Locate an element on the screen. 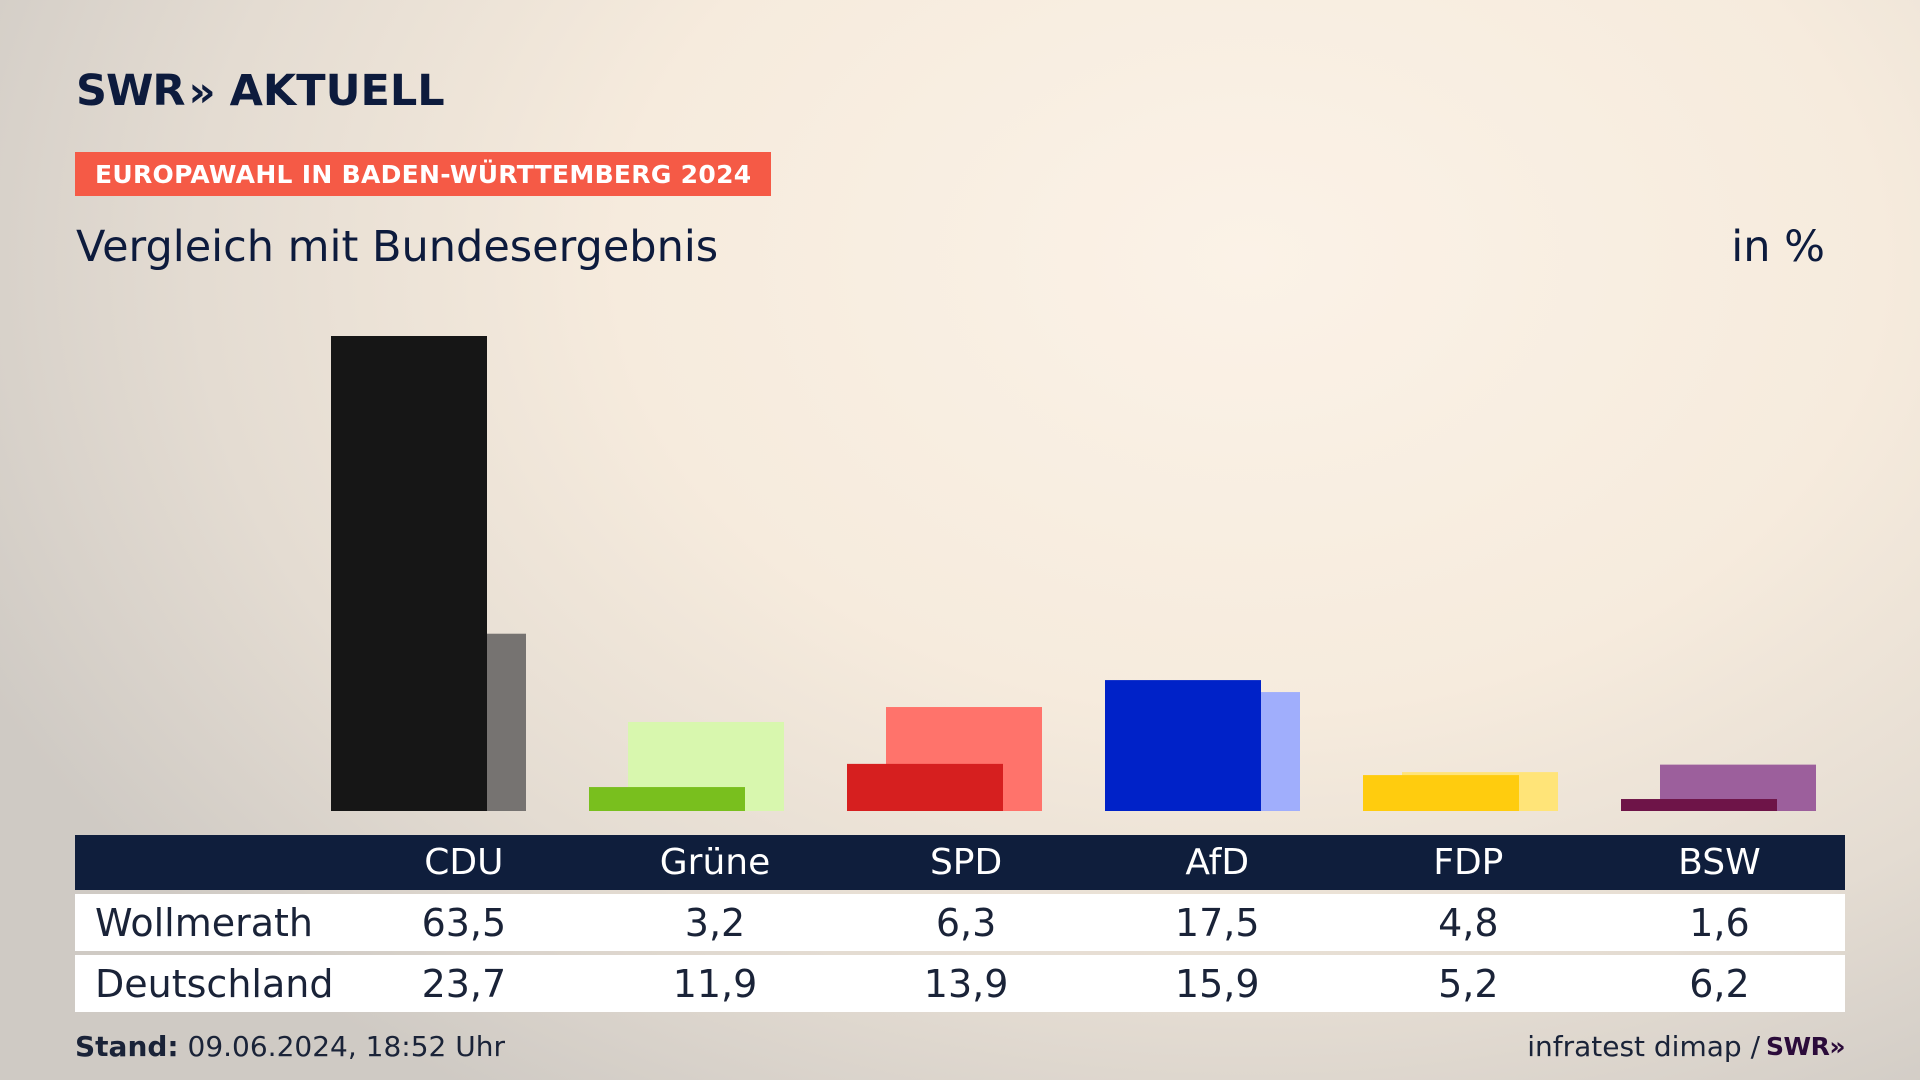  table-header-row: CDU Grüne SPD AfD FDP BSW is located at coordinates (960, 862).